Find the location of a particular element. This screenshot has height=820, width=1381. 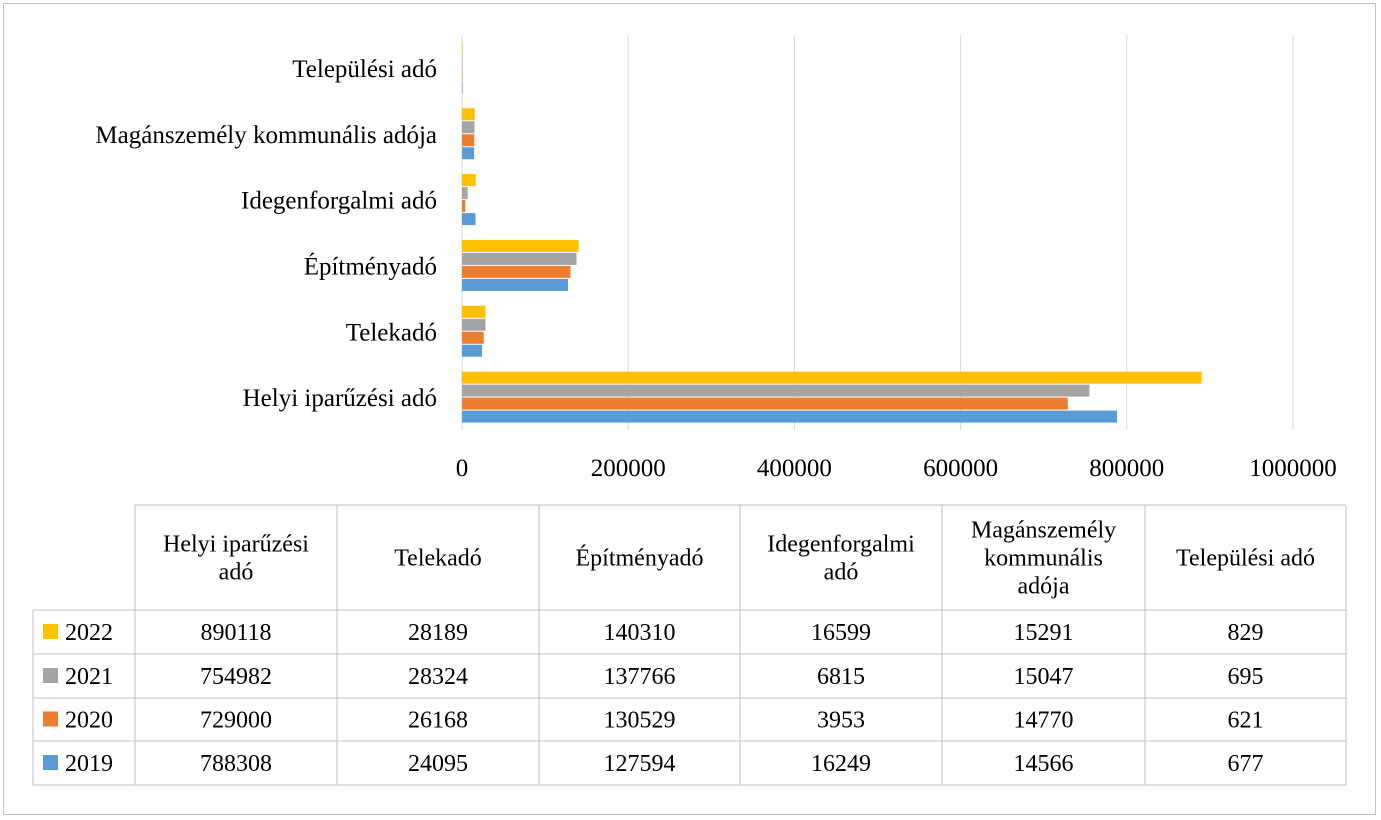

category-label: Építményadó is located at coordinates (370, 266).